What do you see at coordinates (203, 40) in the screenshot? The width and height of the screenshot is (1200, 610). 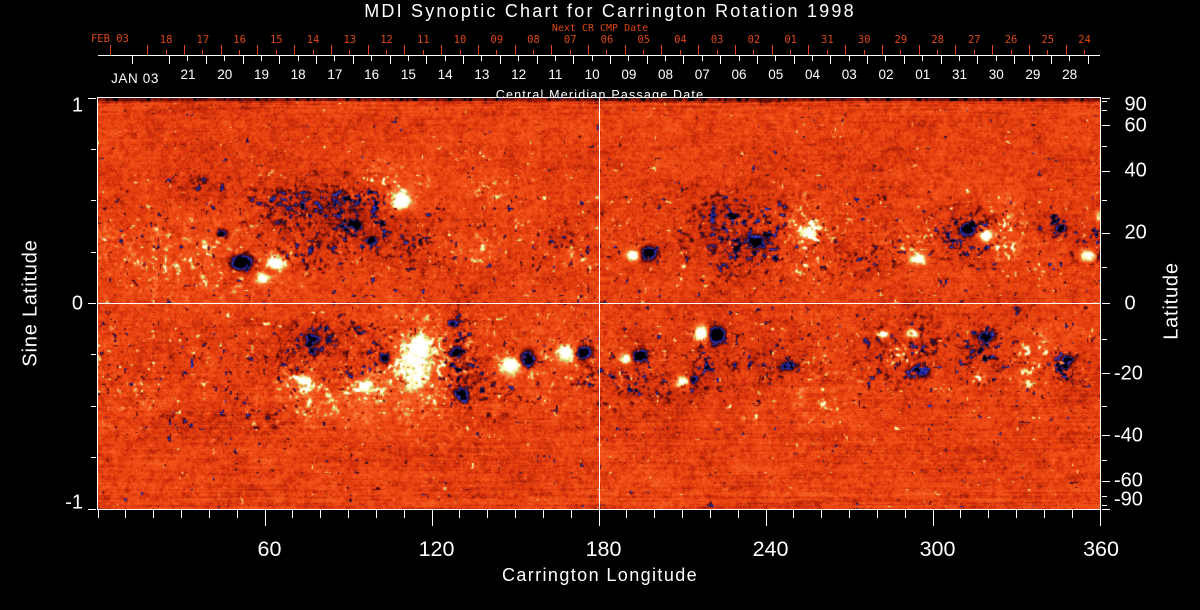 I see `next-cr-day-label: 17` at bounding box center [203, 40].